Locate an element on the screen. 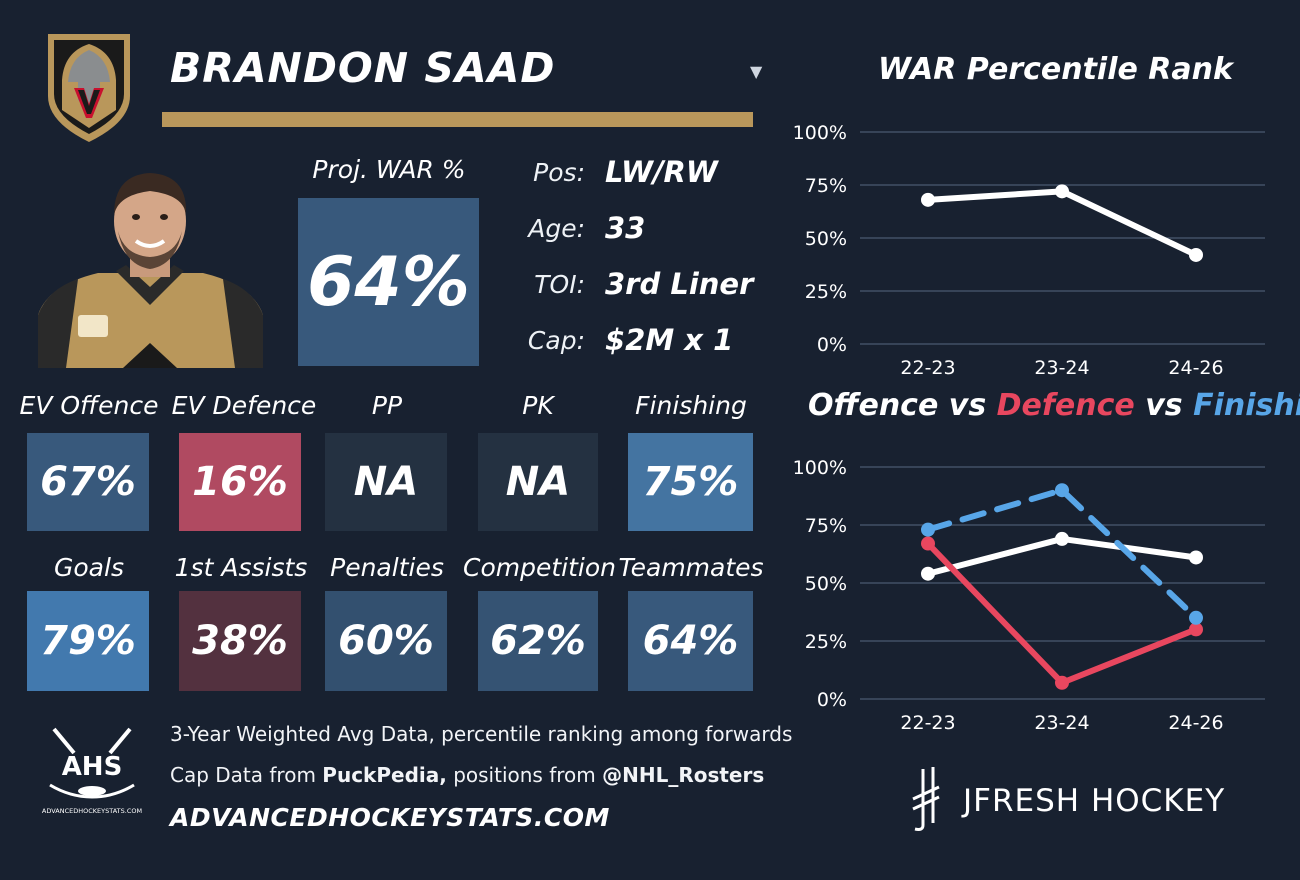 Image resolution: width=1300 pixels, height=880 pixels. toi-label: TOI: is located at coordinates (559, 284).